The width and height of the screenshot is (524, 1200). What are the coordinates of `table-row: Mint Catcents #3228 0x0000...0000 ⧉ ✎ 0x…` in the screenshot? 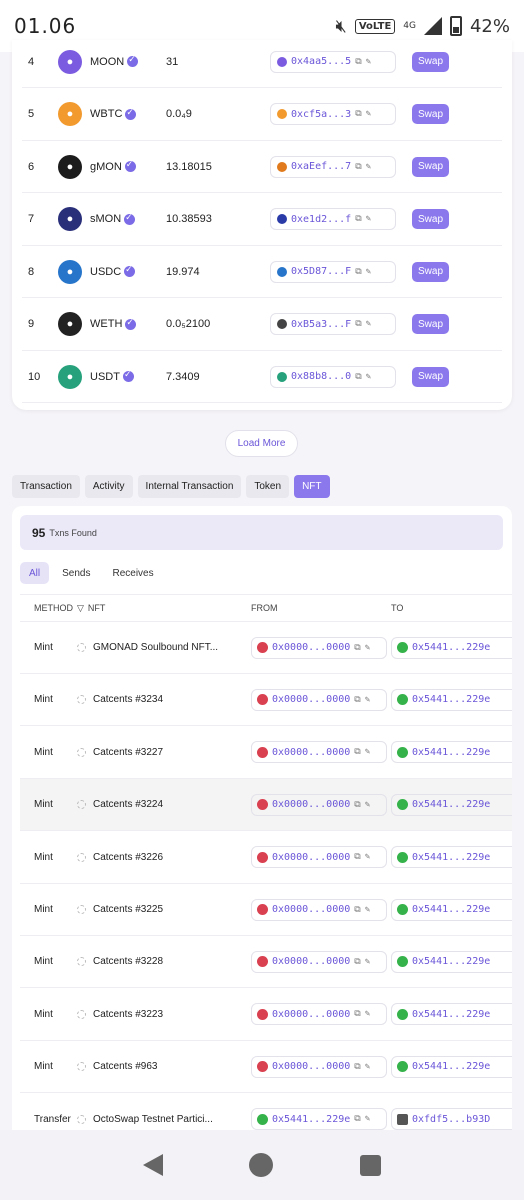 It's located at (266, 962).